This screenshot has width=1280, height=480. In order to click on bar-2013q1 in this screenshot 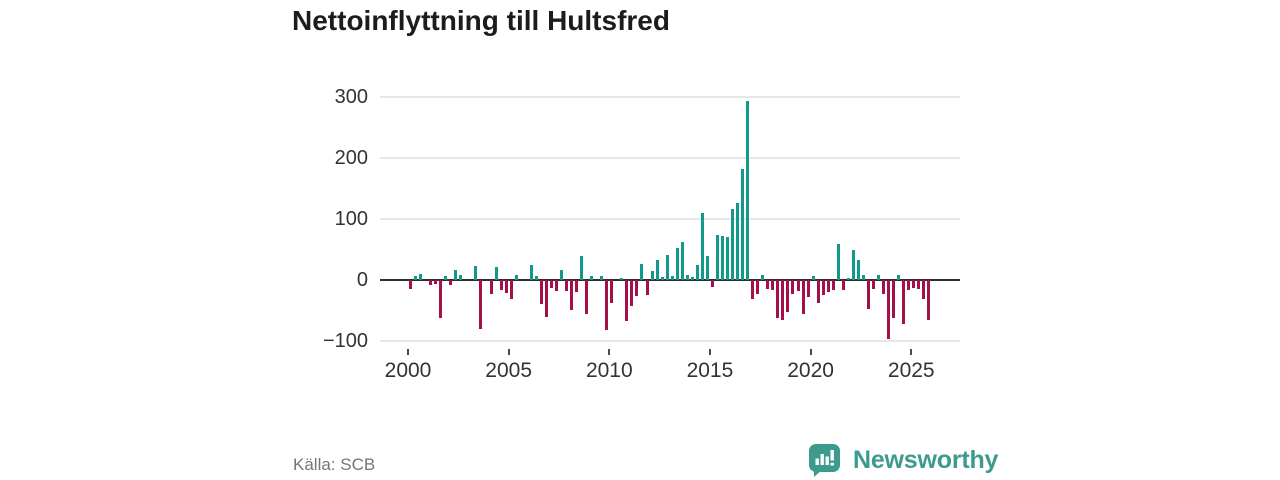, I will do `click(672, 277)`.